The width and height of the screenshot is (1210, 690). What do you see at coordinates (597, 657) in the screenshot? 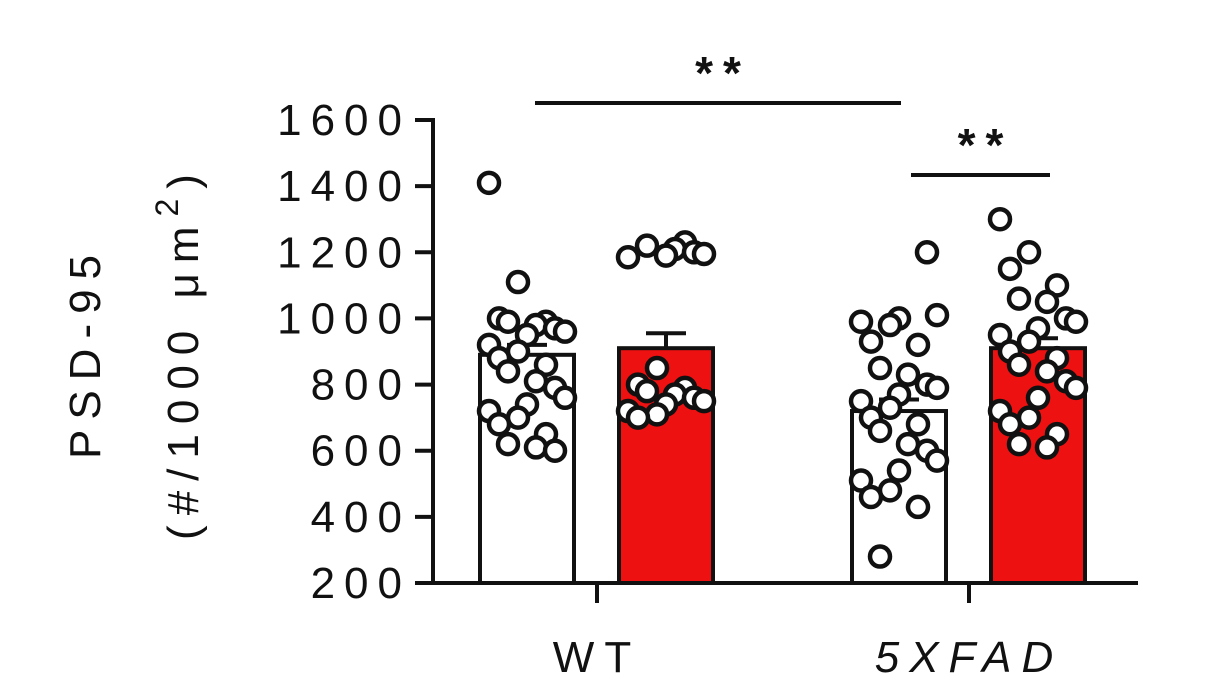
I see `x-category-label-0: WT` at bounding box center [597, 657].